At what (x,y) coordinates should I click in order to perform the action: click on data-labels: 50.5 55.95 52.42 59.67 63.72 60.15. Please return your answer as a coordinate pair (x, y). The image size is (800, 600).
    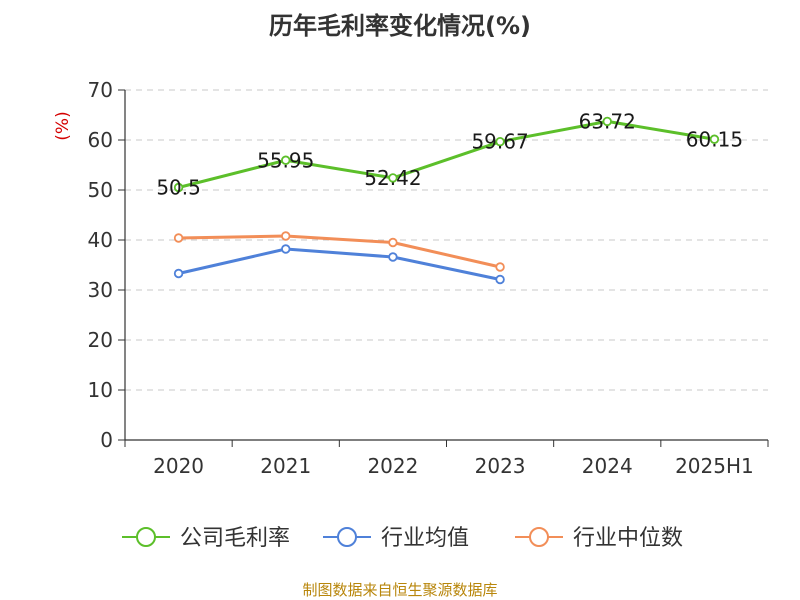
    Looking at the image, I should click on (449, 154).